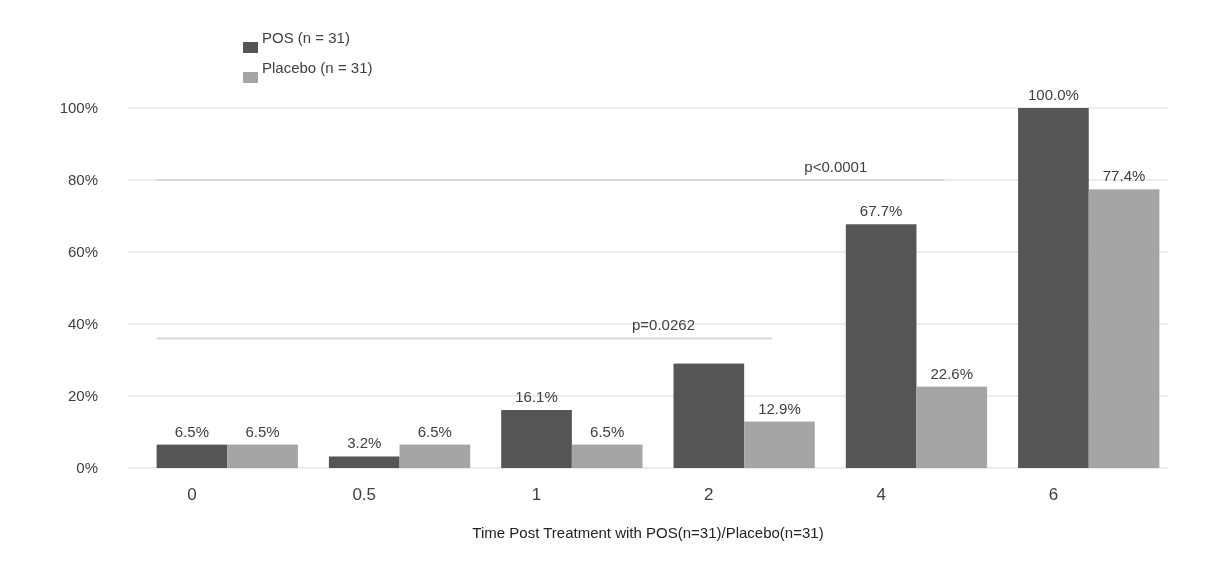  I want to click on x-tick-label: 1, so click(536, 494).